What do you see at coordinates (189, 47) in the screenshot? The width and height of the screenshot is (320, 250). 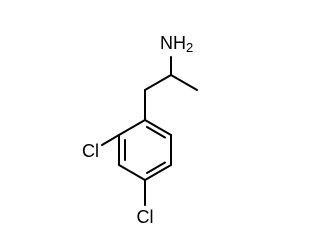 I see `atom-subscript: 2` at bounding box center [189, 47].